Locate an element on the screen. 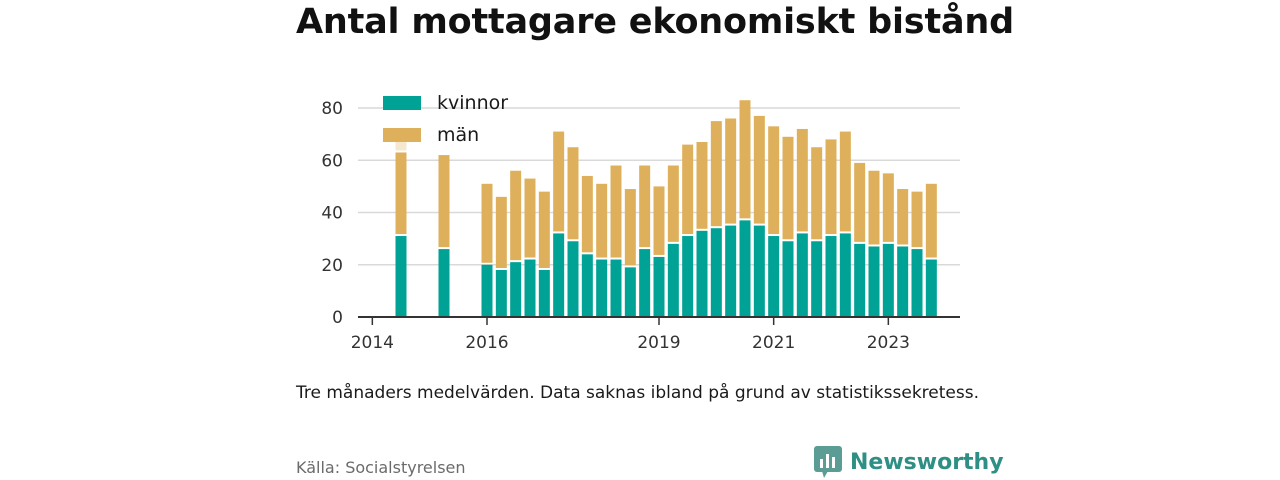  x-tick-label: 2023 is located at coordinates (888, 343).